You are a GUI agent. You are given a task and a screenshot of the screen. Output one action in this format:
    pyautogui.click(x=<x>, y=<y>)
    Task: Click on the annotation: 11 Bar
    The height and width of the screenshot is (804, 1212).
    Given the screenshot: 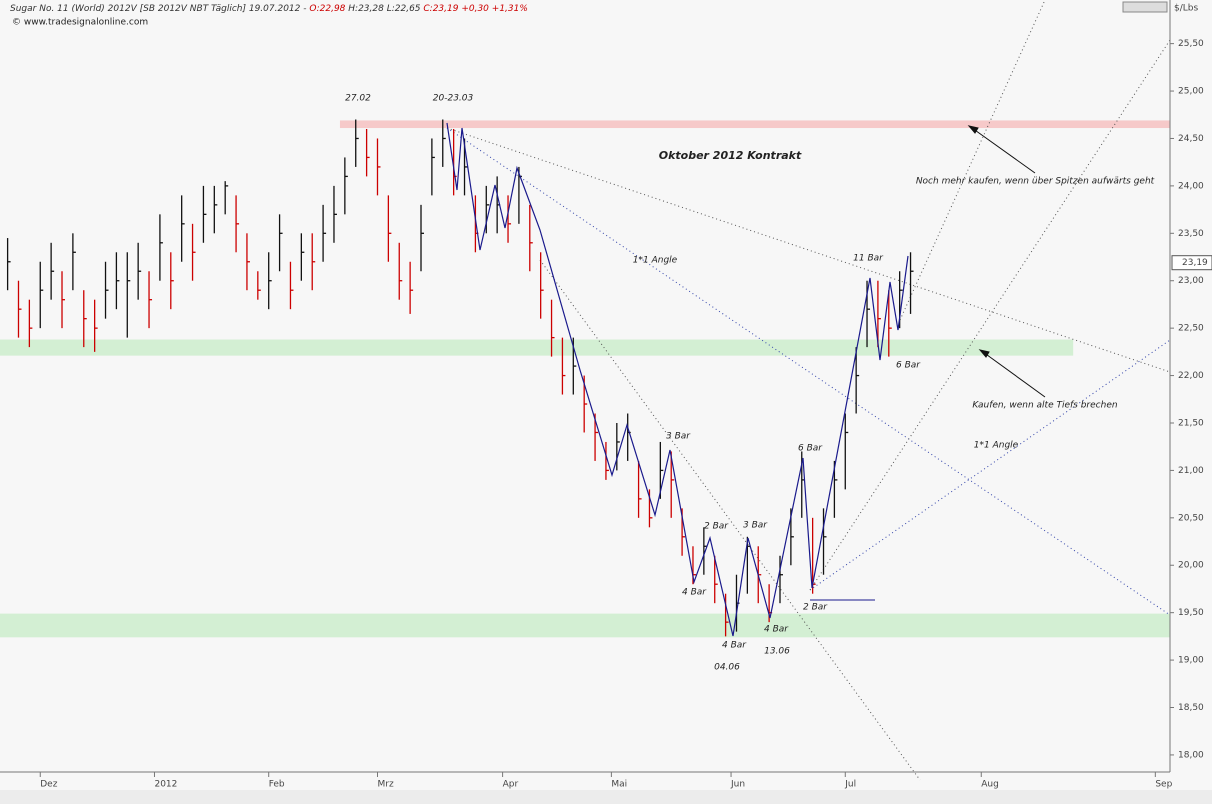 What is the action you would take?
    pyautogui.click(x=868, y=259)
    